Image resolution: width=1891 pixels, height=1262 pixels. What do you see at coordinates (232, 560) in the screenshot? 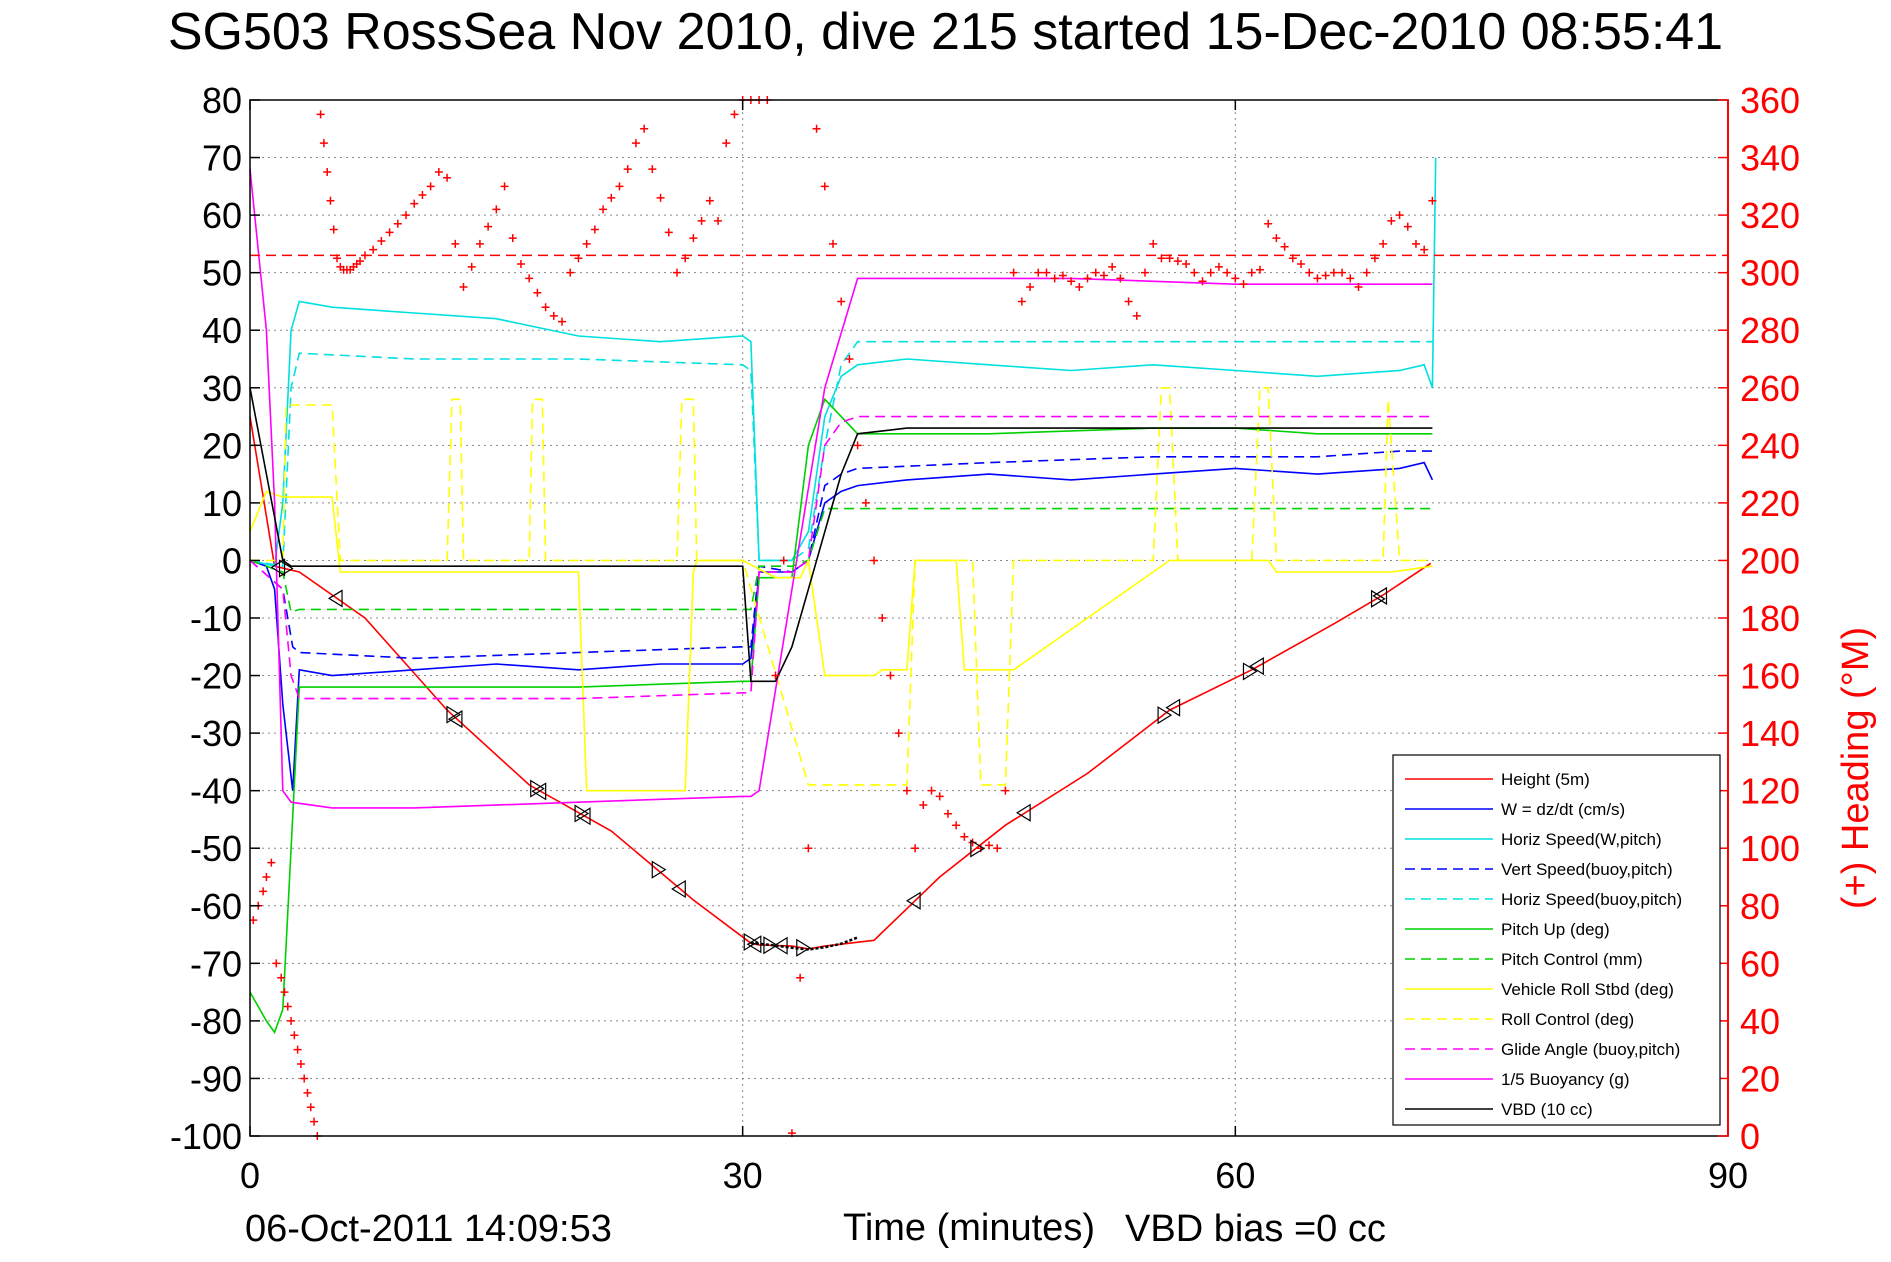
I see `y-tick-label: 0` at bounding box center [232, 560].